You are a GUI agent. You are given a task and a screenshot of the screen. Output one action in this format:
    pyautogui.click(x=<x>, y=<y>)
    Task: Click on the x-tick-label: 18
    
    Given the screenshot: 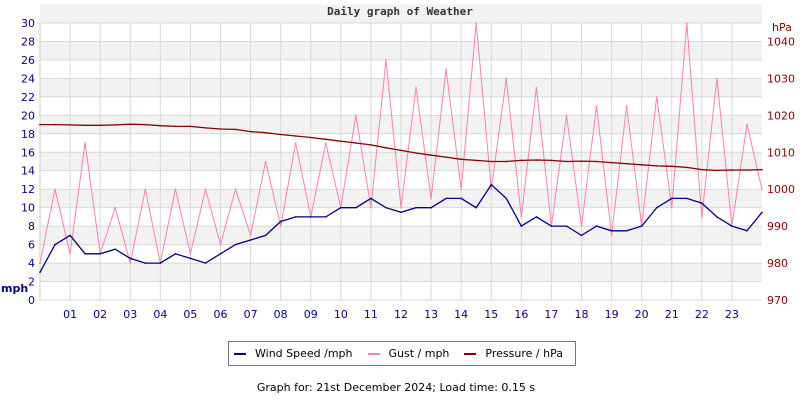 What is the action you would take?
    pyautogui.click(x=582, y=314)
    